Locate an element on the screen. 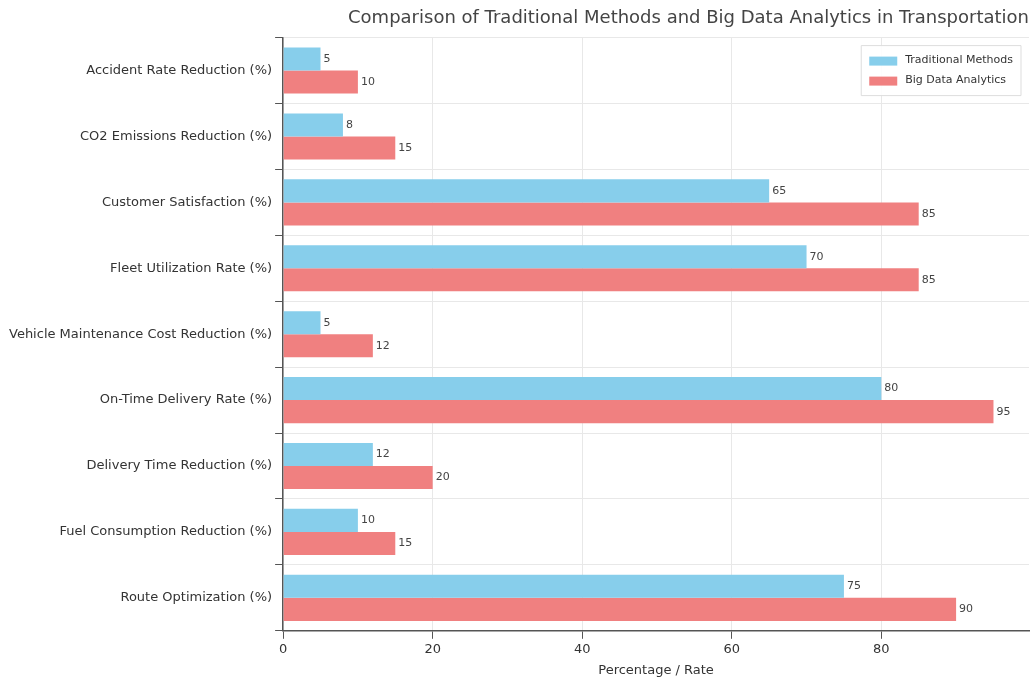  legend-label: Traditional Methods is located at coordinates (959, 60).